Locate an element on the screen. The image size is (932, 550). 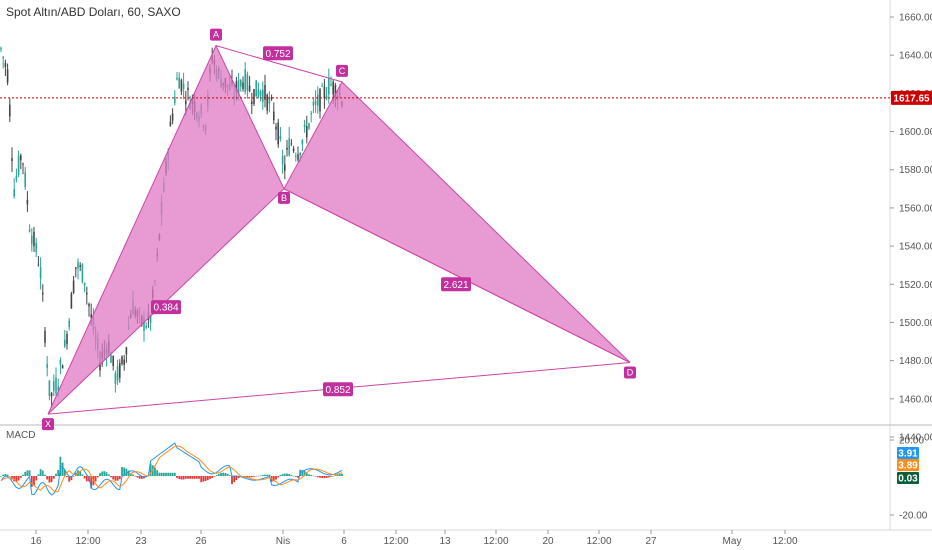
time-tick-label: Nis is located at coordinates (283, 541).